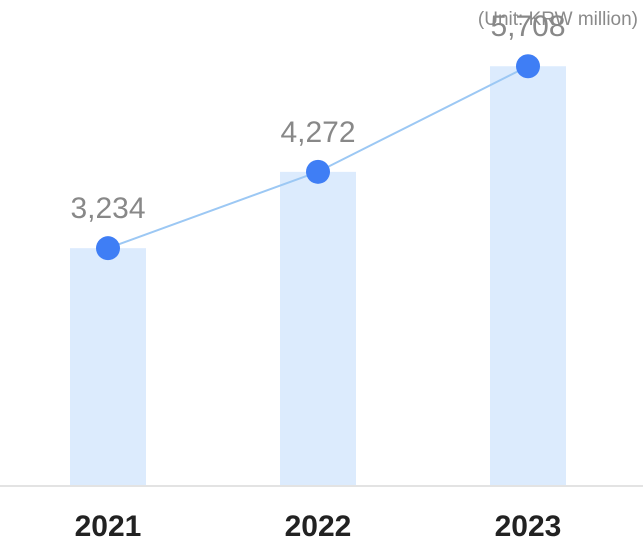  I want to click on value-label-2022: 4,272, so click(317, 132).